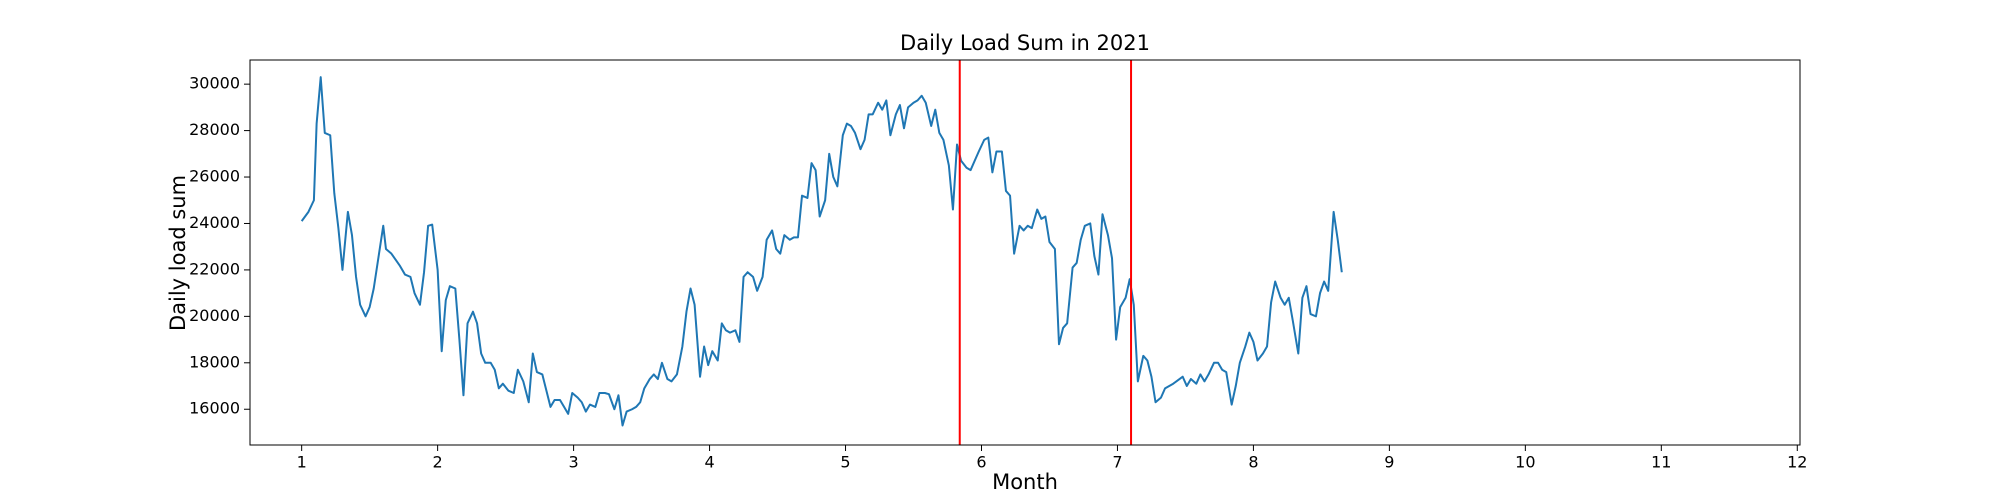 The width and height of the screenshot is (2000, 500). What do you see at coordinates (1117, 462) in the screenshot?
I see `x-tick-label: 7` at bounding box center [1117, 462].